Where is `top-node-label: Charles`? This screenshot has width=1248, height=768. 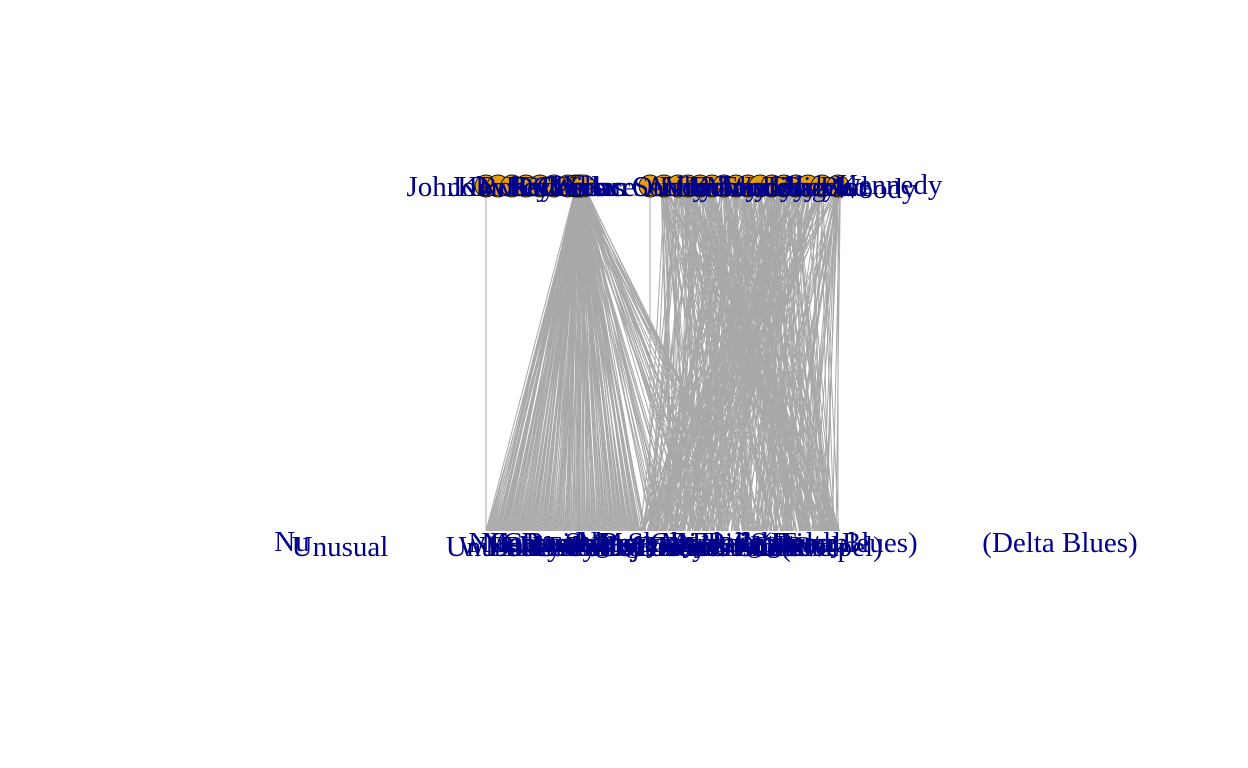 top-node-label: Charles is located at coordinates (581, 187).